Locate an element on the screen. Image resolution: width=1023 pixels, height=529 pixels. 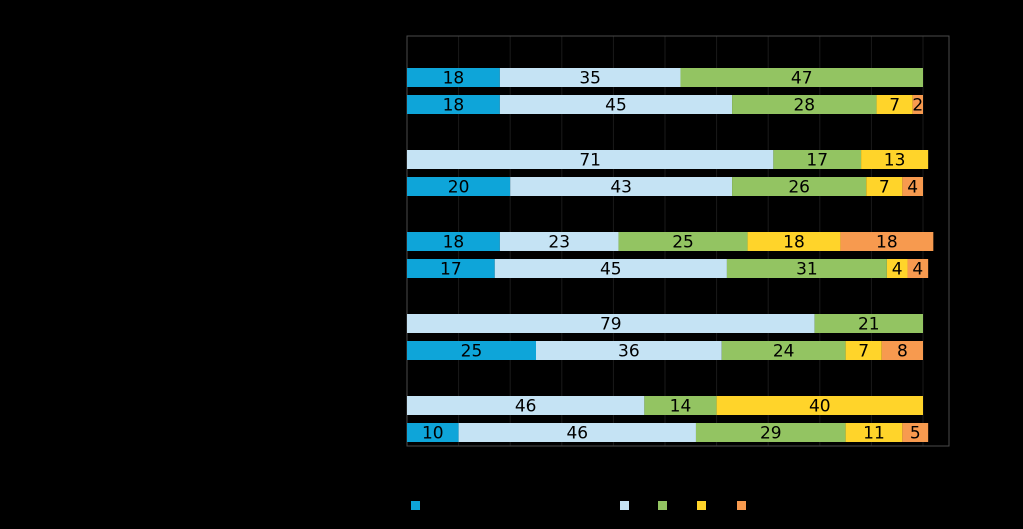
data-label: 5 is located at coordinates (915, 434).